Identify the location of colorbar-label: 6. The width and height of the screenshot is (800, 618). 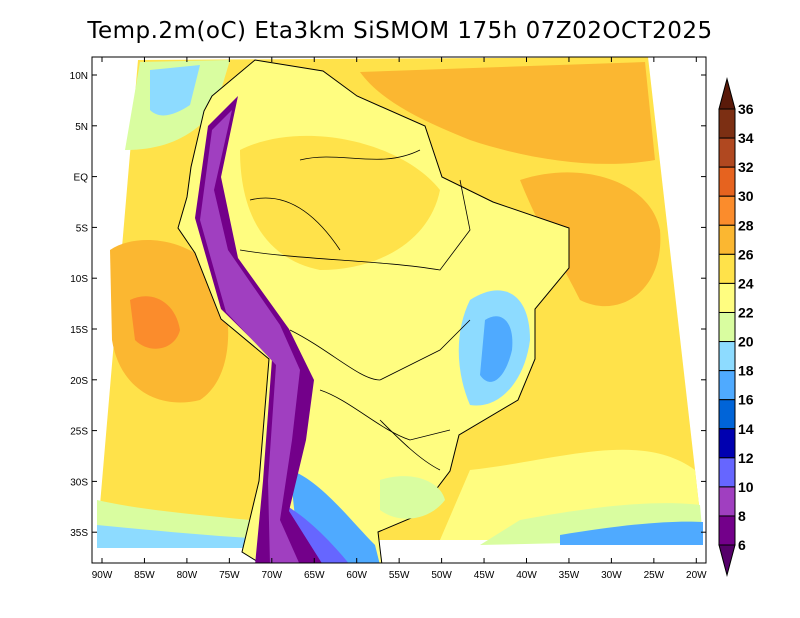
(742, 545).